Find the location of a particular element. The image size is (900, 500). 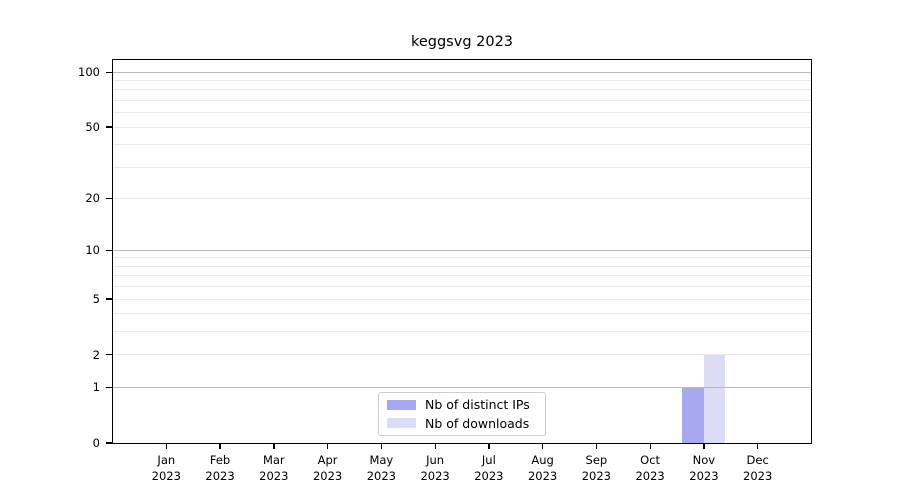

y-tick-label: 100 is located at coordinates (89, 72).